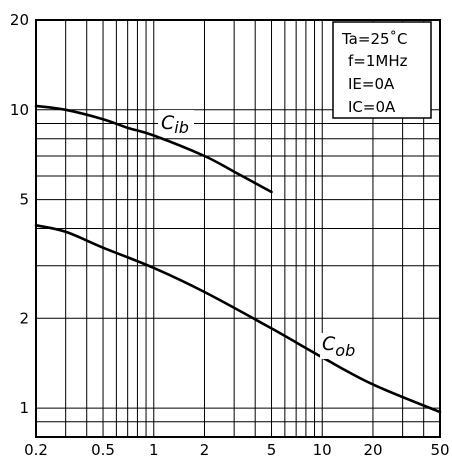 The image size is (452, 463). I want to click on x-tick-label: 0.5, so click(103, 450).